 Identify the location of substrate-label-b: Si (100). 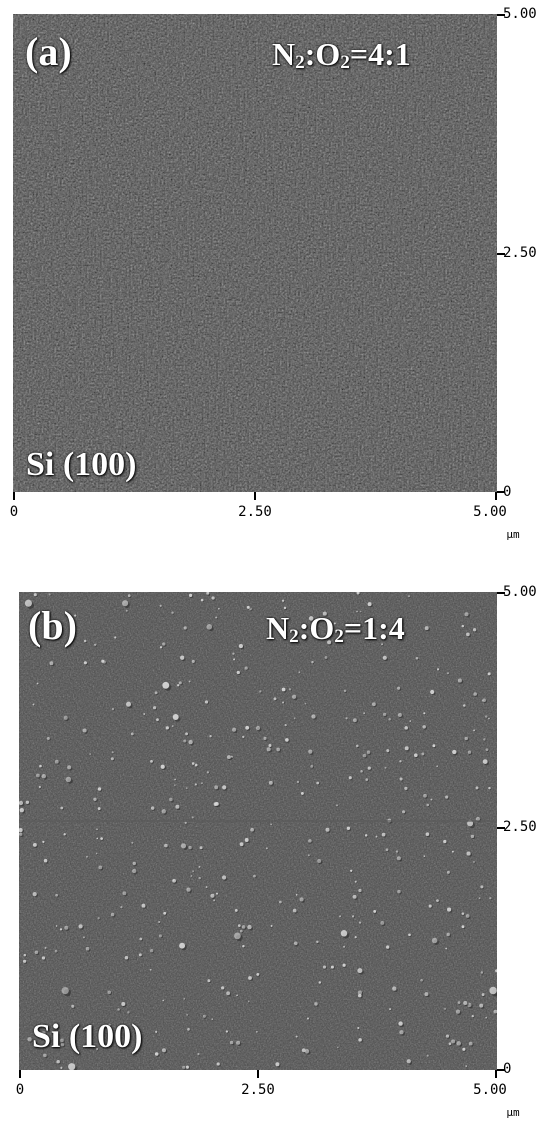
(87, 1036).